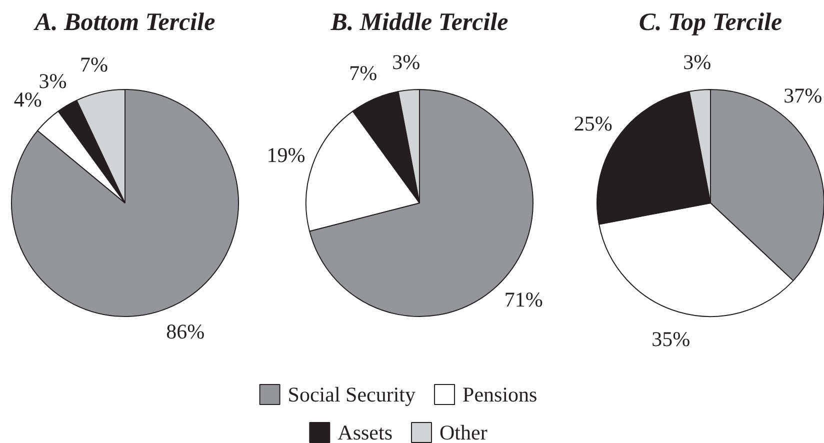  What do you see at coordinates (464, 431) in the screenshot?
I see `legend-label: Other` at bounding box center [464, 431].